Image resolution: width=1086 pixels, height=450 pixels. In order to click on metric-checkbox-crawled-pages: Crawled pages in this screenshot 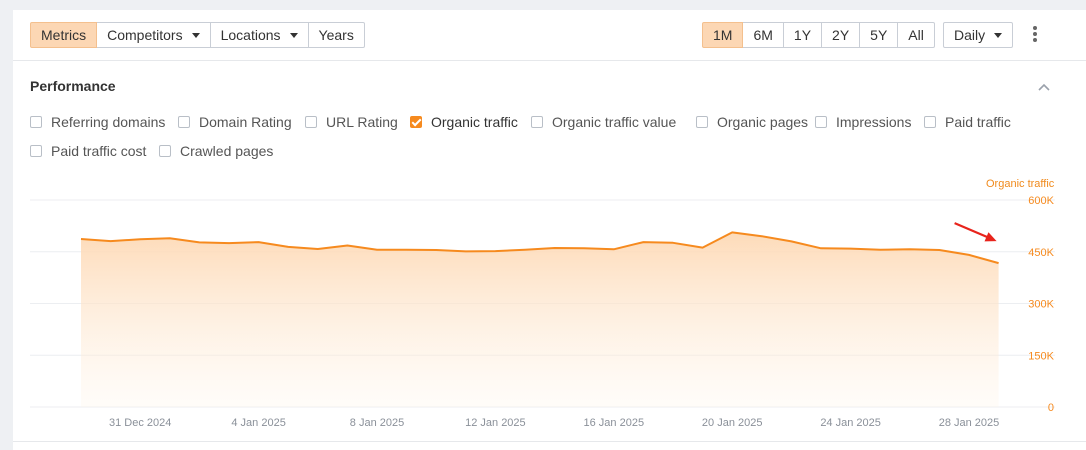, I will do `click(216, 151)`.